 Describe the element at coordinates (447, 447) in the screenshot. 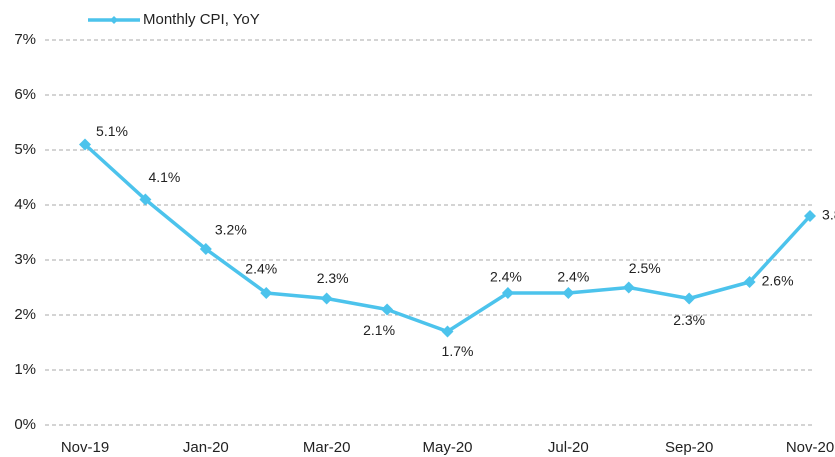

I see `x-tick-label: May-20` at that location.